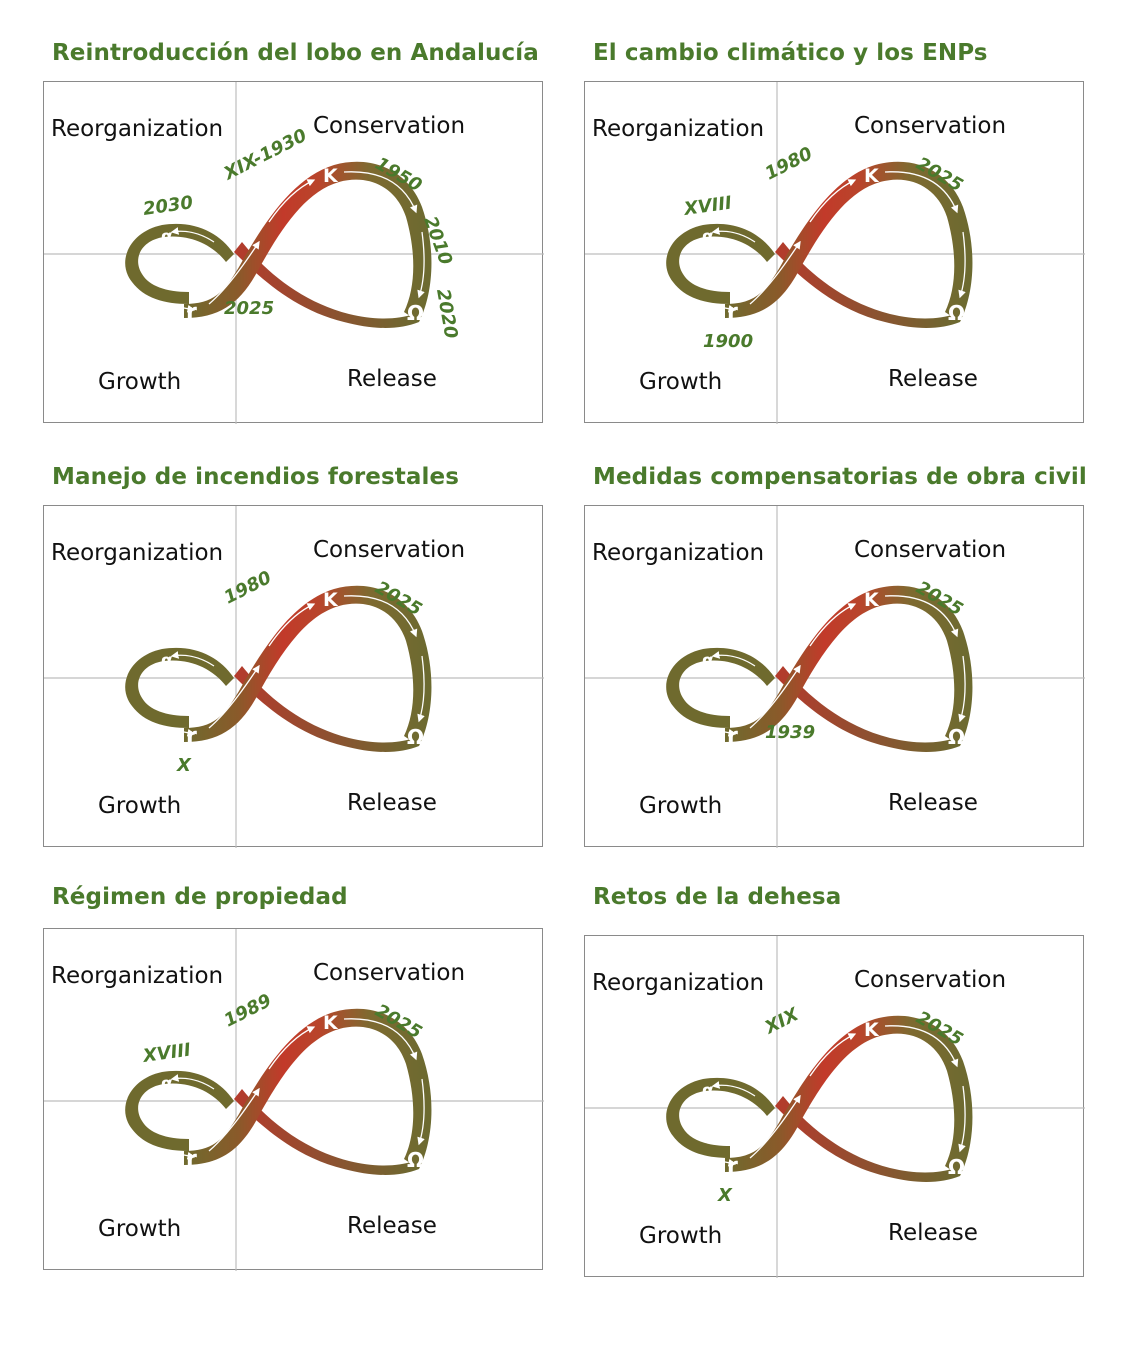 Image resolution: width=1138 pixels, height=1362 pixels. I want to click on date-annotation: 1980, so click(789, 163).